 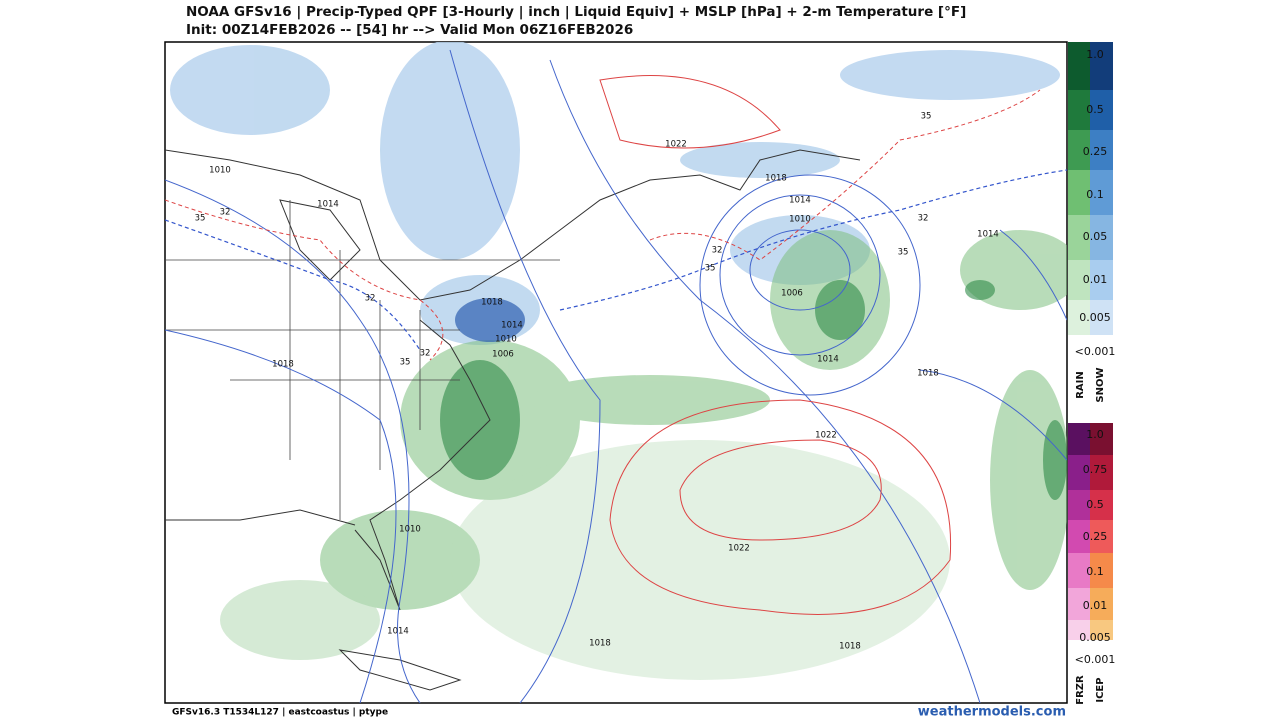 What do you see at coordinates (1095, 469) in the screenshot?
I see `legend-label: 0.75` at bounding box center [1095, 469].